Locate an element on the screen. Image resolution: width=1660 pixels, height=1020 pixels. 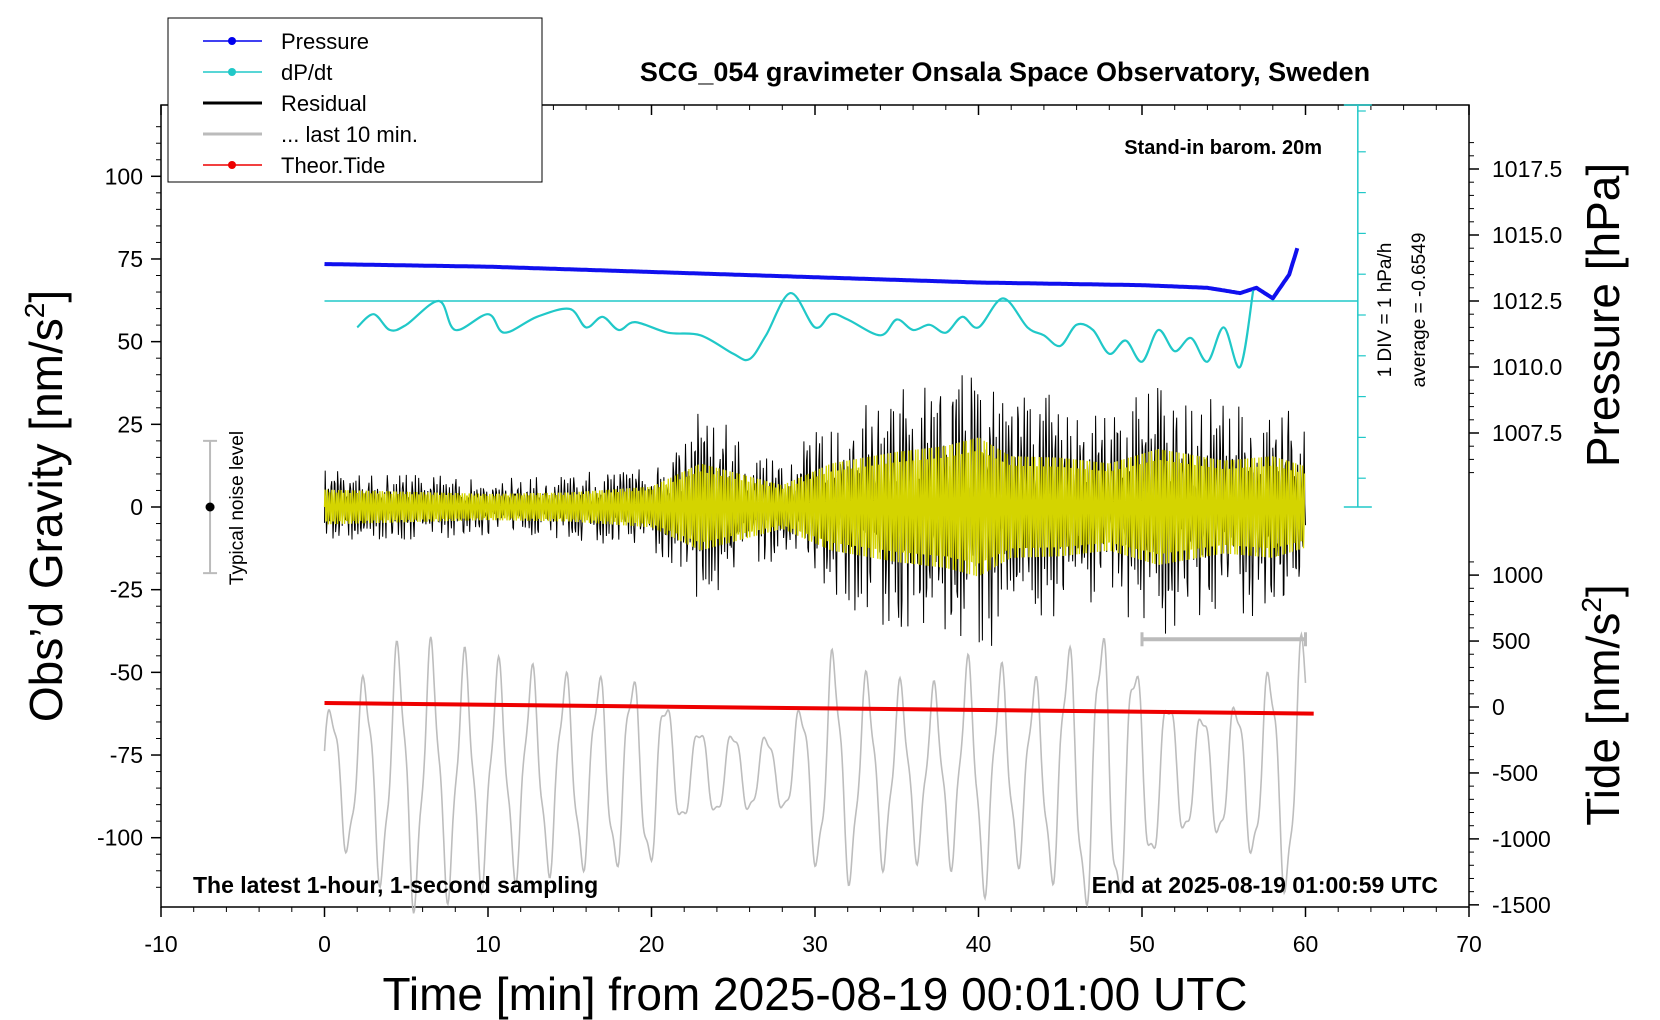
legend-label: dP/dt is located at coordinates (306, 72).